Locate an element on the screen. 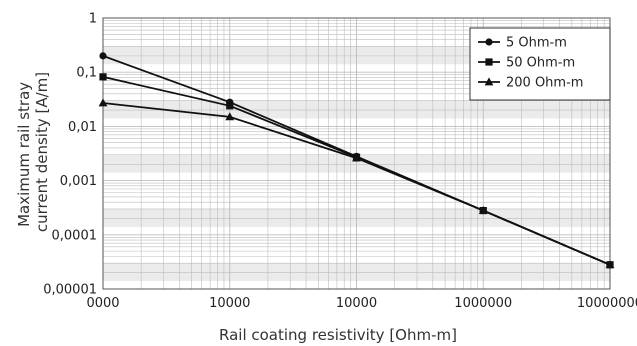 Image resolution: width=637 pixels, height=346 pixels. y-tick-label: 0,00001 is located at coordinates (70, 290).